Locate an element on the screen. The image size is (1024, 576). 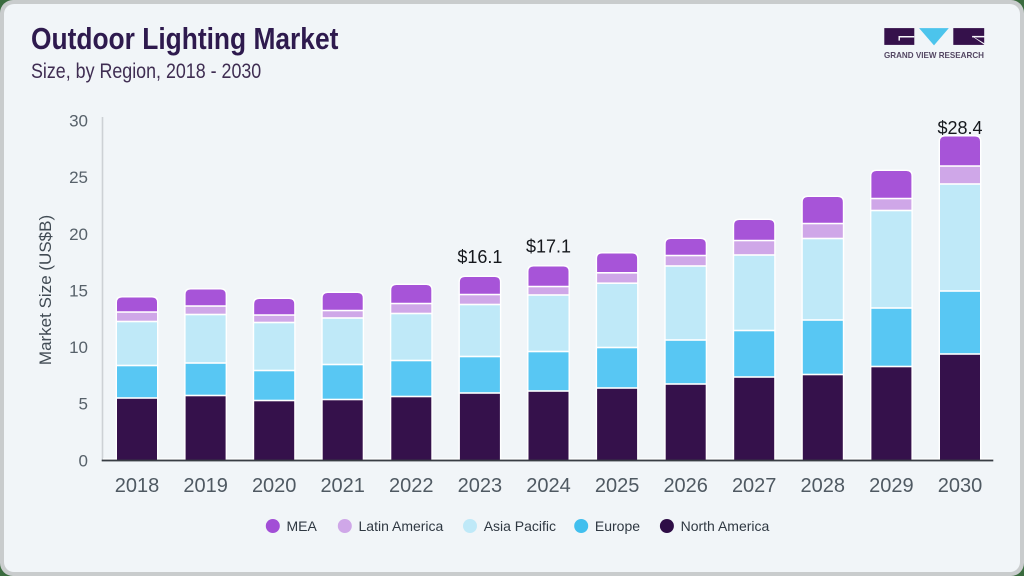
svg-text: 2029 is located at coordinates (891, 486).